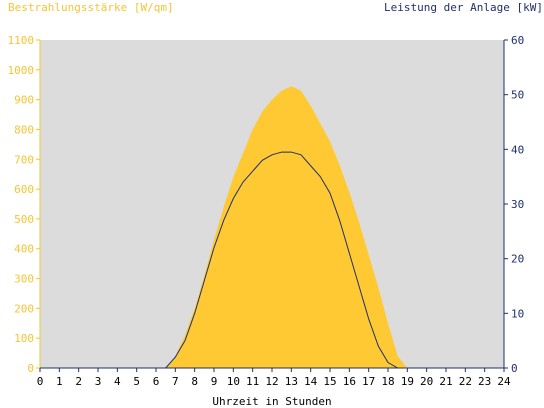 This screenshot has height=408, width=544. What do you see at coordinates (91, 7) in the screenshot?
I see `left-axis-title: Bestrahlungsstärke [W/qm]` at bounding box center [91, 7].